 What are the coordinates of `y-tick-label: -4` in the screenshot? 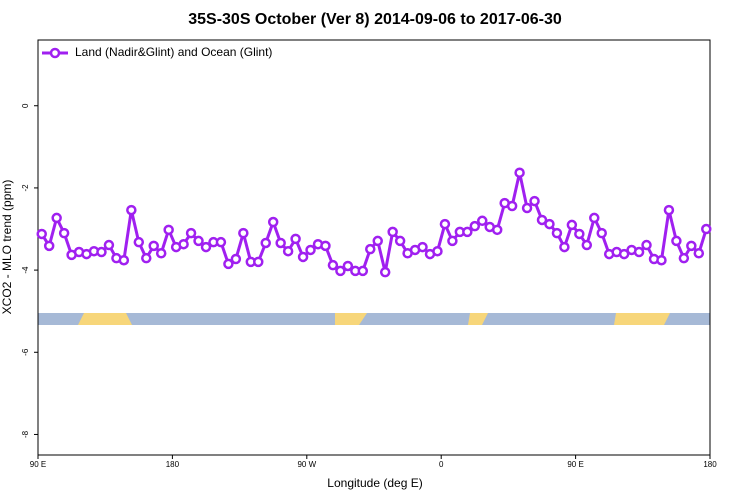 It's located at (25, 270).